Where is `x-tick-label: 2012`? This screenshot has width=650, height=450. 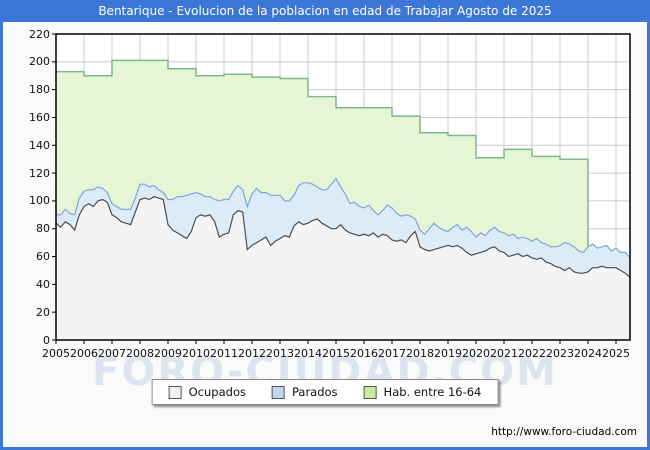 x-tick-label: 2012 is located at coordinates (252, 353).